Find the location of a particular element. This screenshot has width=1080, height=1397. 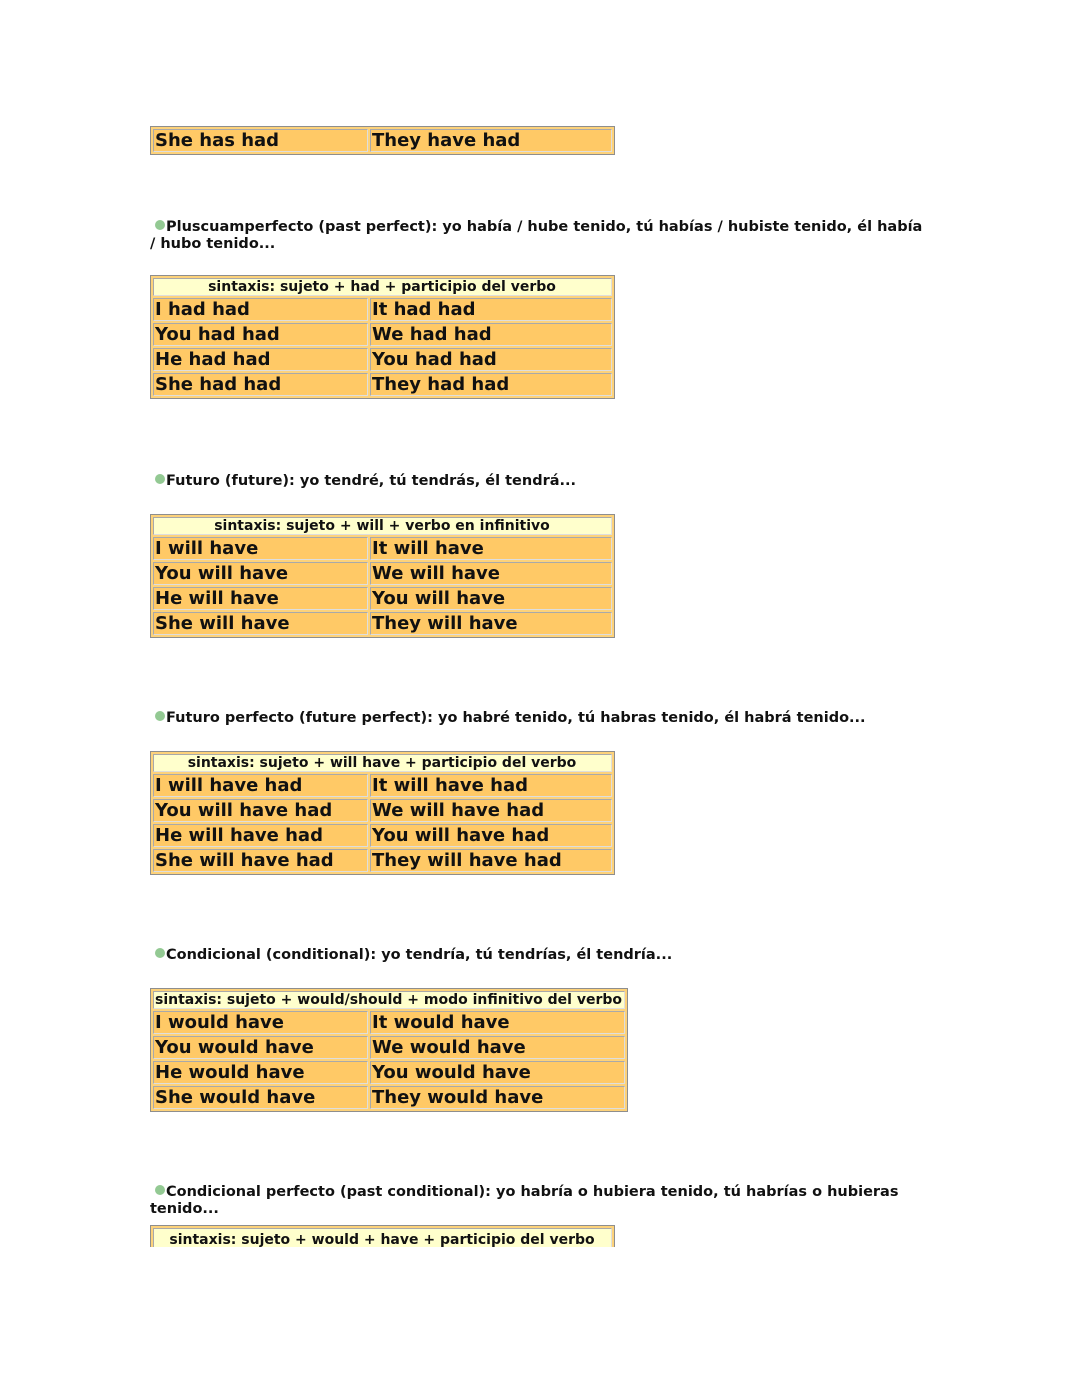

top-table-fragment: She has had They have had is located at coordinates (382, 140).